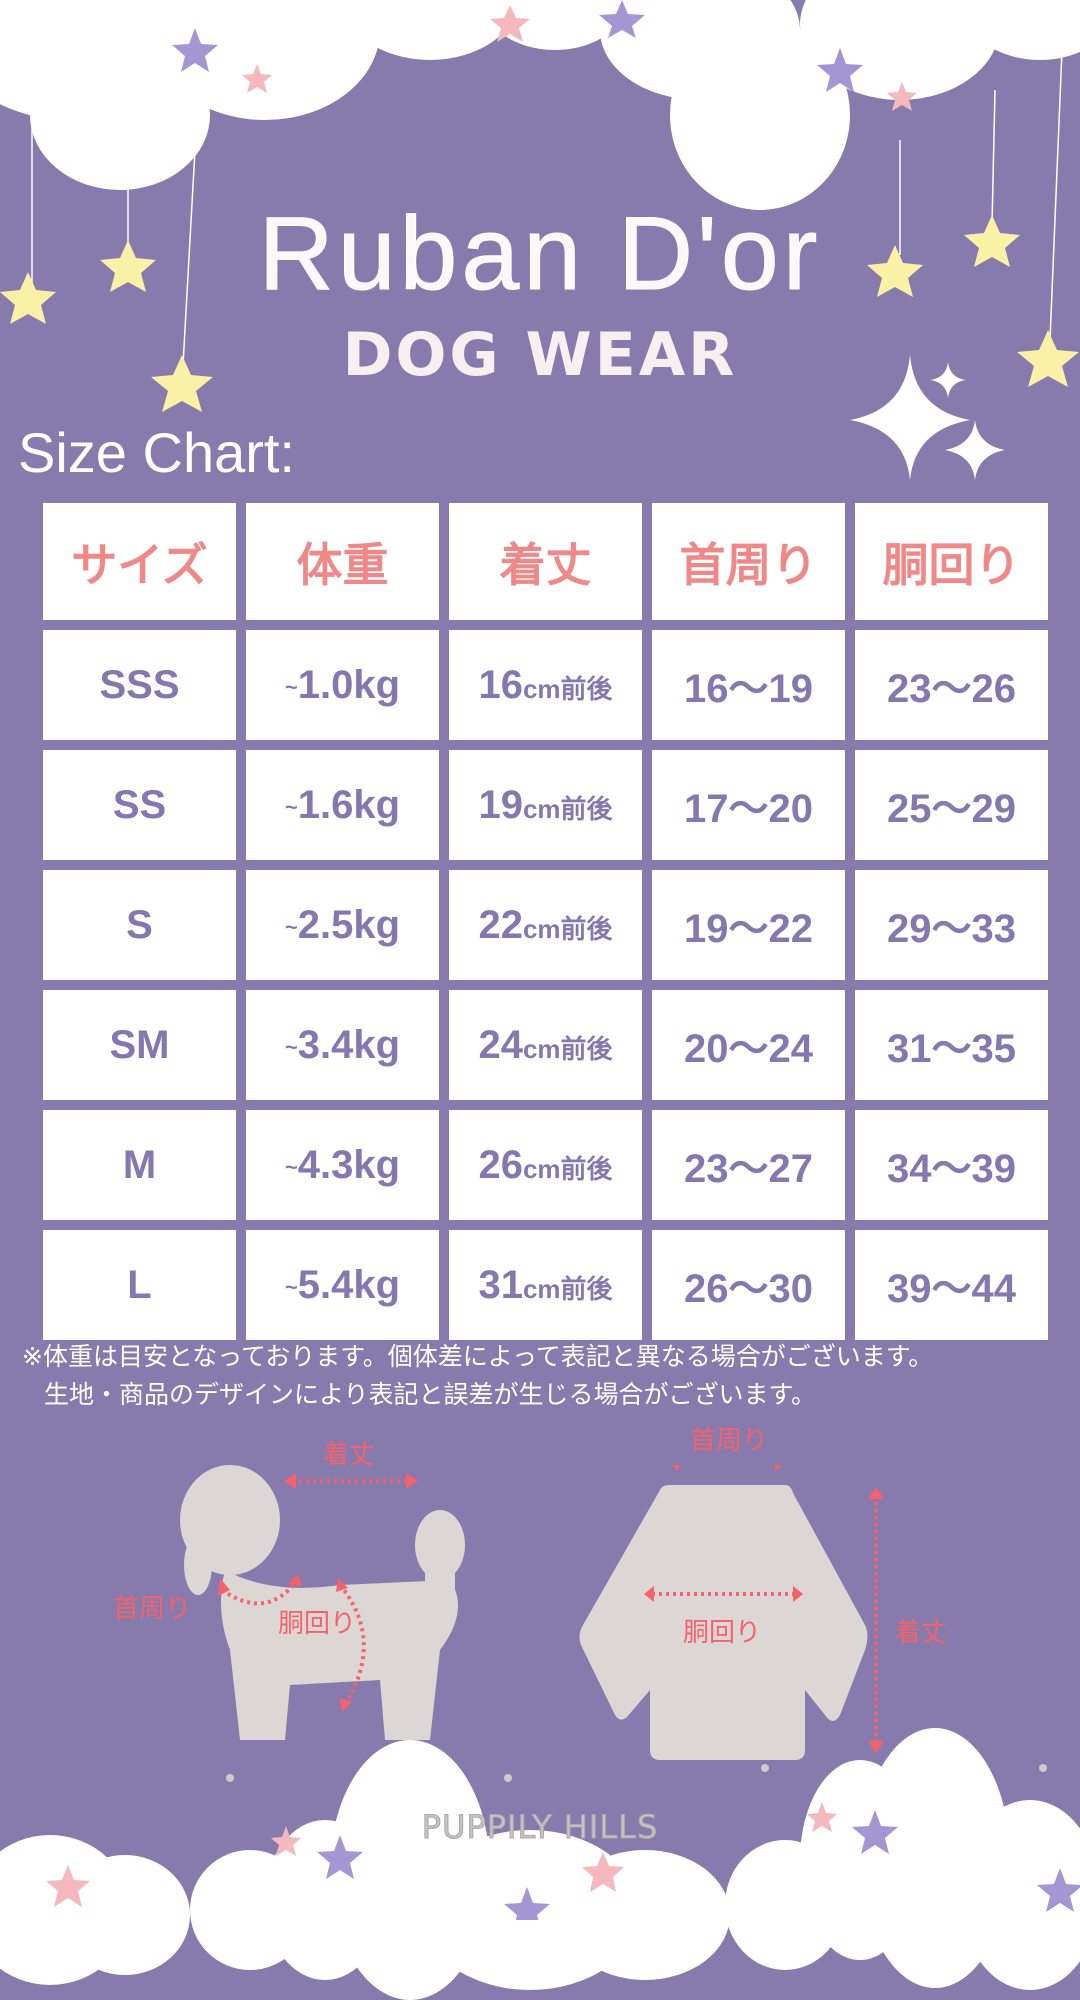 This screenshot has height=2000, width=1080. I want to click on size-value: S, so click(139, 924).